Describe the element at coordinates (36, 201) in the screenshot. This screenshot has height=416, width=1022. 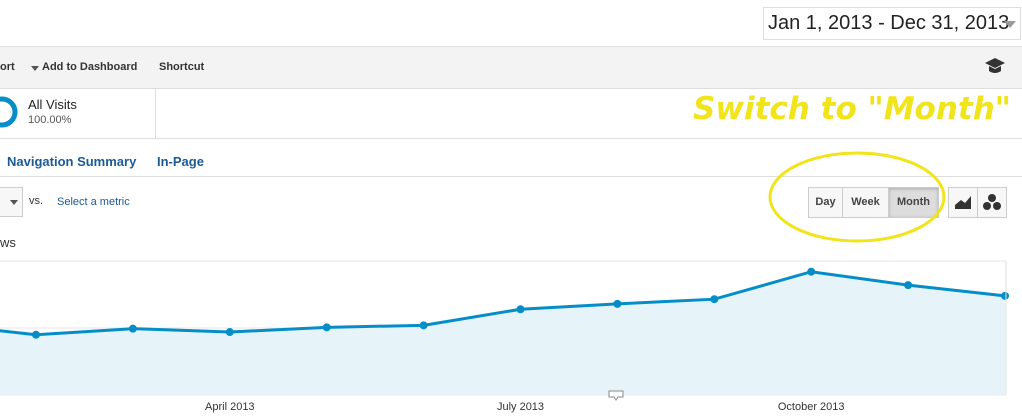
I see `vs-label: vs.` at that location.